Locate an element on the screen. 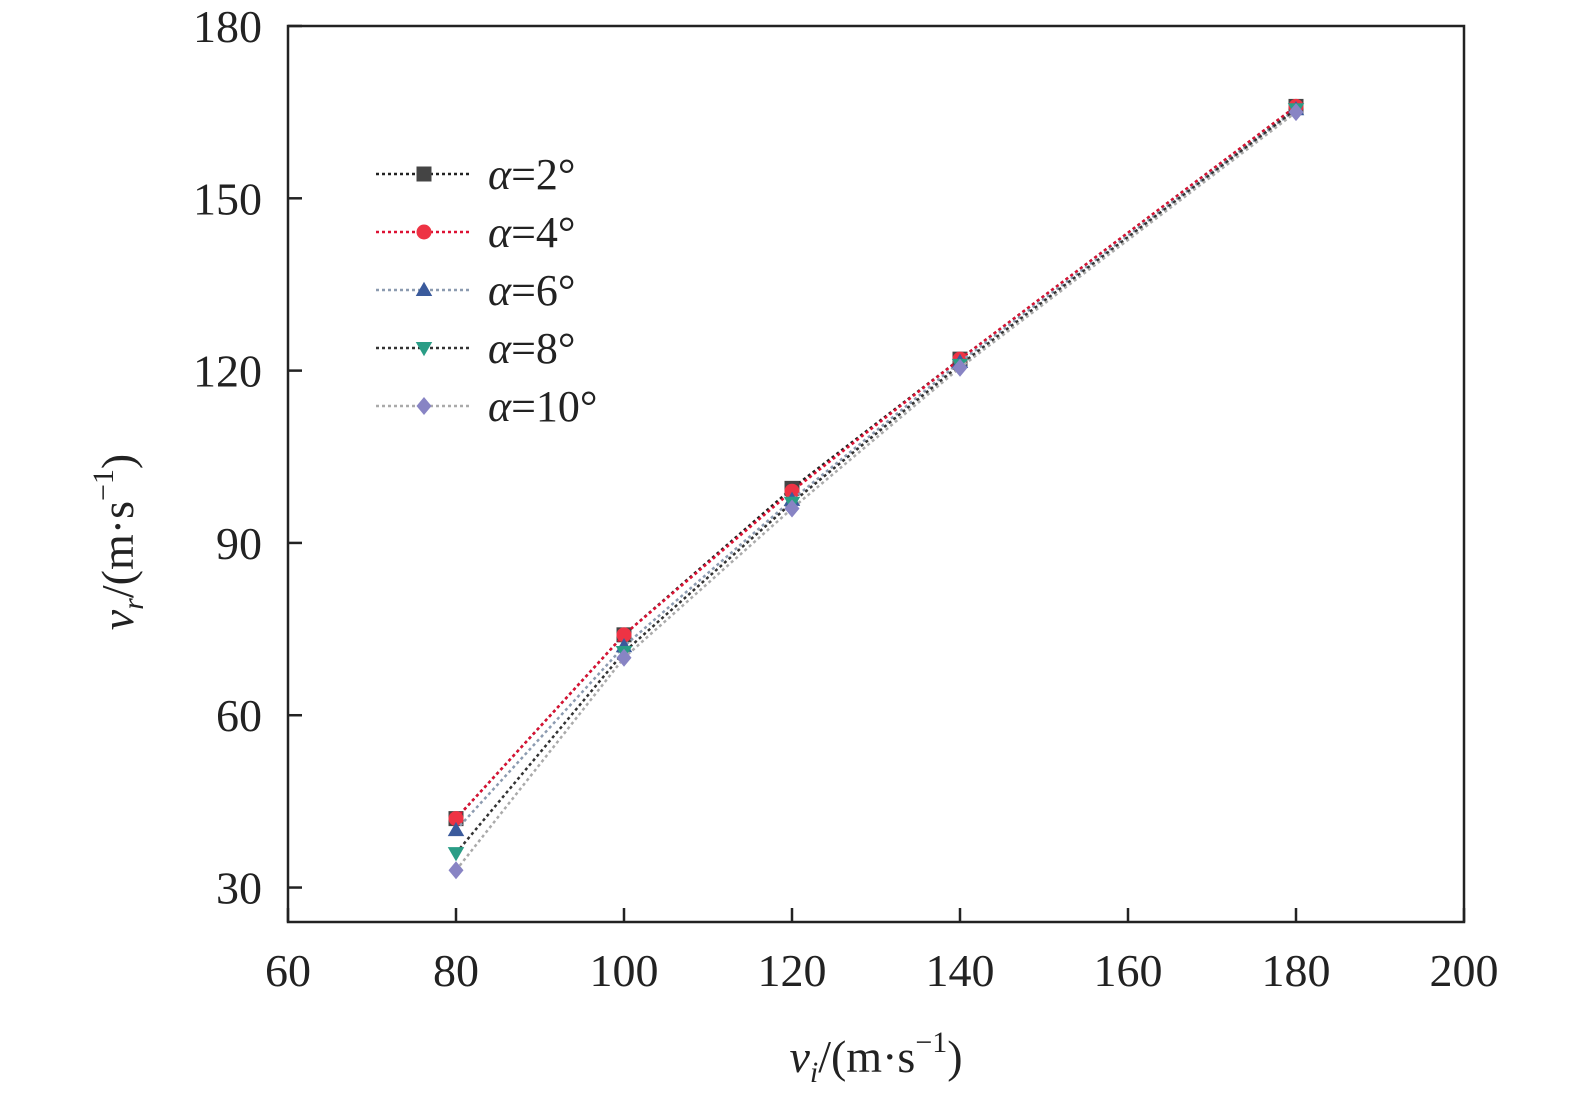 The image size is (1575, 1105). y-tick-label: 60 is located at coordinates (239, 715).